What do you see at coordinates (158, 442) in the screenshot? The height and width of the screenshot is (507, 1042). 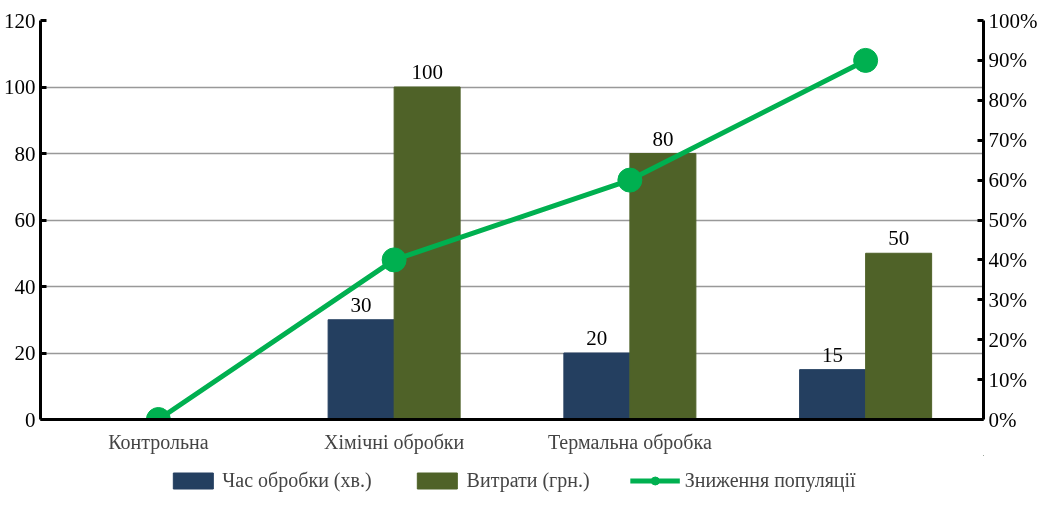 I see `x-tick-label: Контрольна` at bounding box center [158, 442].